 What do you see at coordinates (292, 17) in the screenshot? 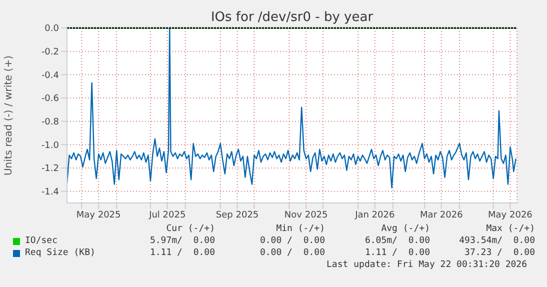
I see `chart-title: IOs for /dev/sr0 - by year` at bounding box center [292, 17].